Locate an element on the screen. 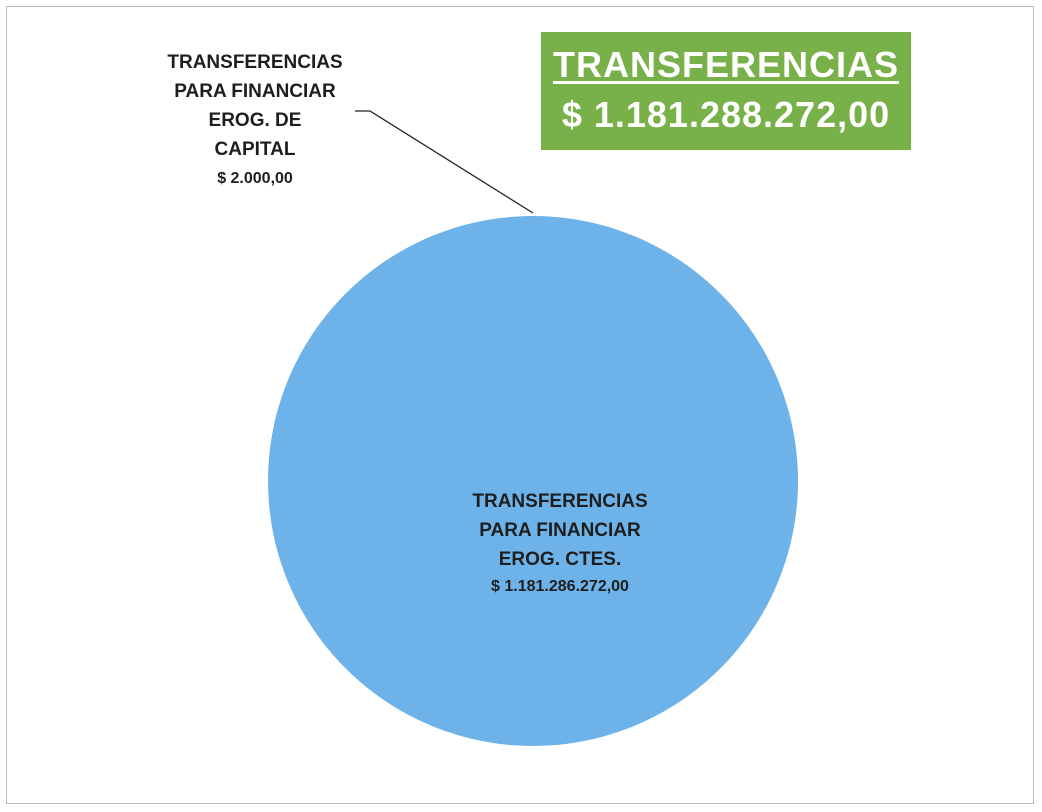 The image size is (1042, 812). value-label: $ 2.000,00 is located at coordinates (255, 178).